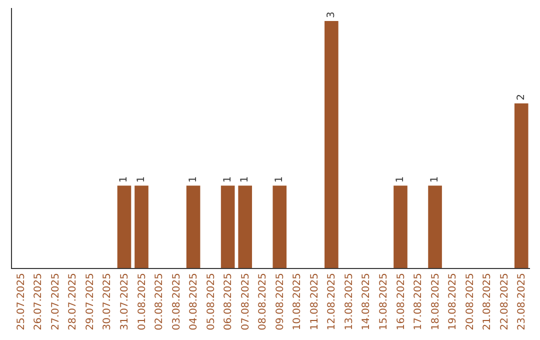  What do you see at coordinates (331, 15) in the screenshot?
I see `data-label: 3` at bounding box center [331, 15].